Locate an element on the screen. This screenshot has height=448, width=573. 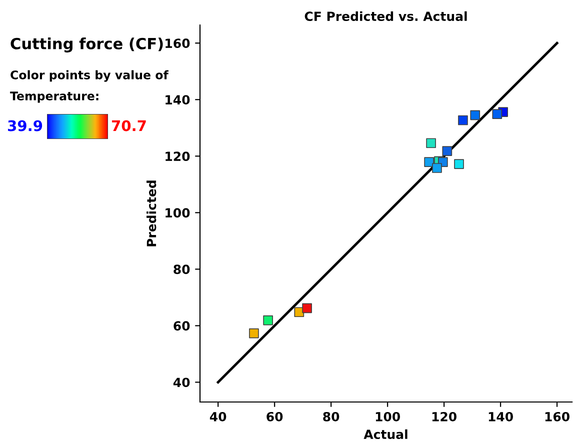
x-tick-label: 80 is located at coordinates (331, 417).